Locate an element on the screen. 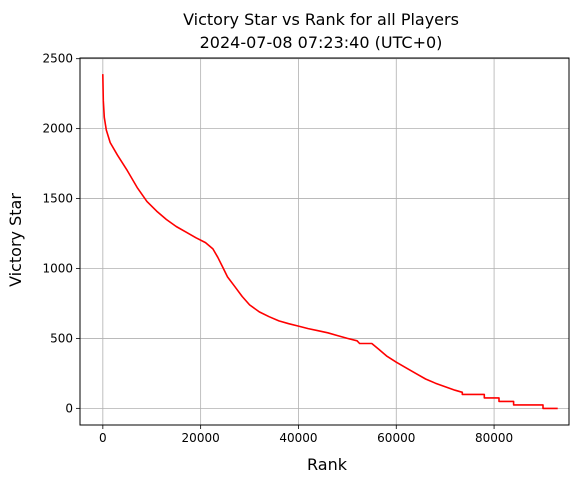 The width and height of the screenshot is (585, 483). y-axis-label: Victory Star is located at coordinates (15, 240).